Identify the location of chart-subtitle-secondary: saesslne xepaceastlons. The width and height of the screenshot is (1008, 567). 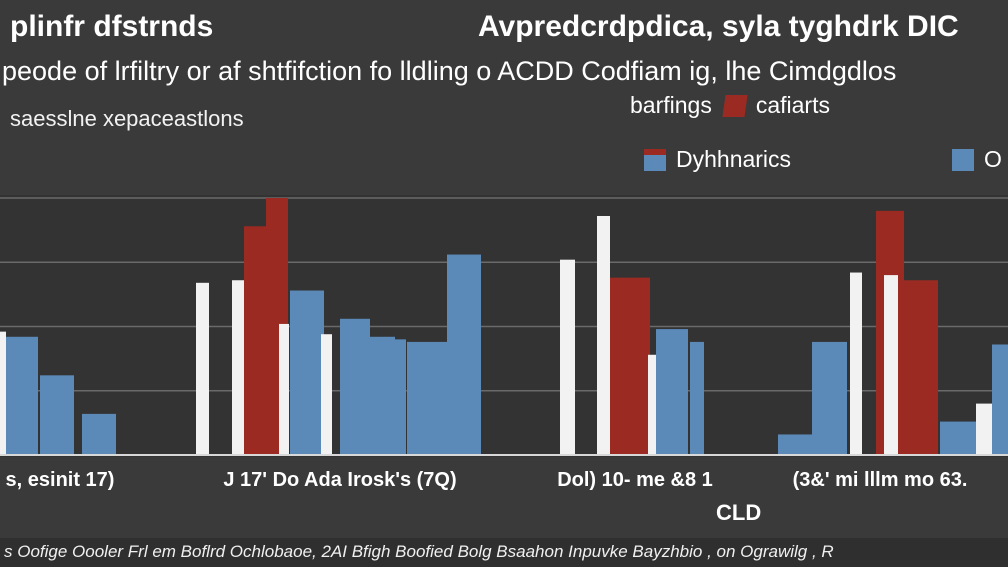
(127, 118).